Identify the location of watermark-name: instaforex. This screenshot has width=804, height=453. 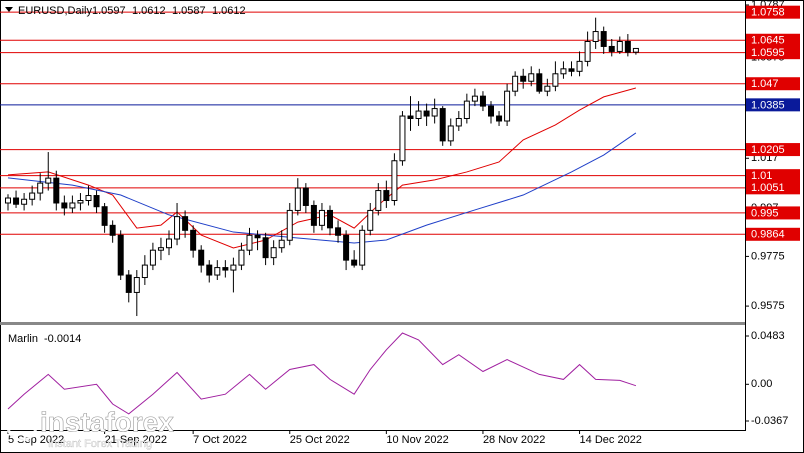
(107, 421).